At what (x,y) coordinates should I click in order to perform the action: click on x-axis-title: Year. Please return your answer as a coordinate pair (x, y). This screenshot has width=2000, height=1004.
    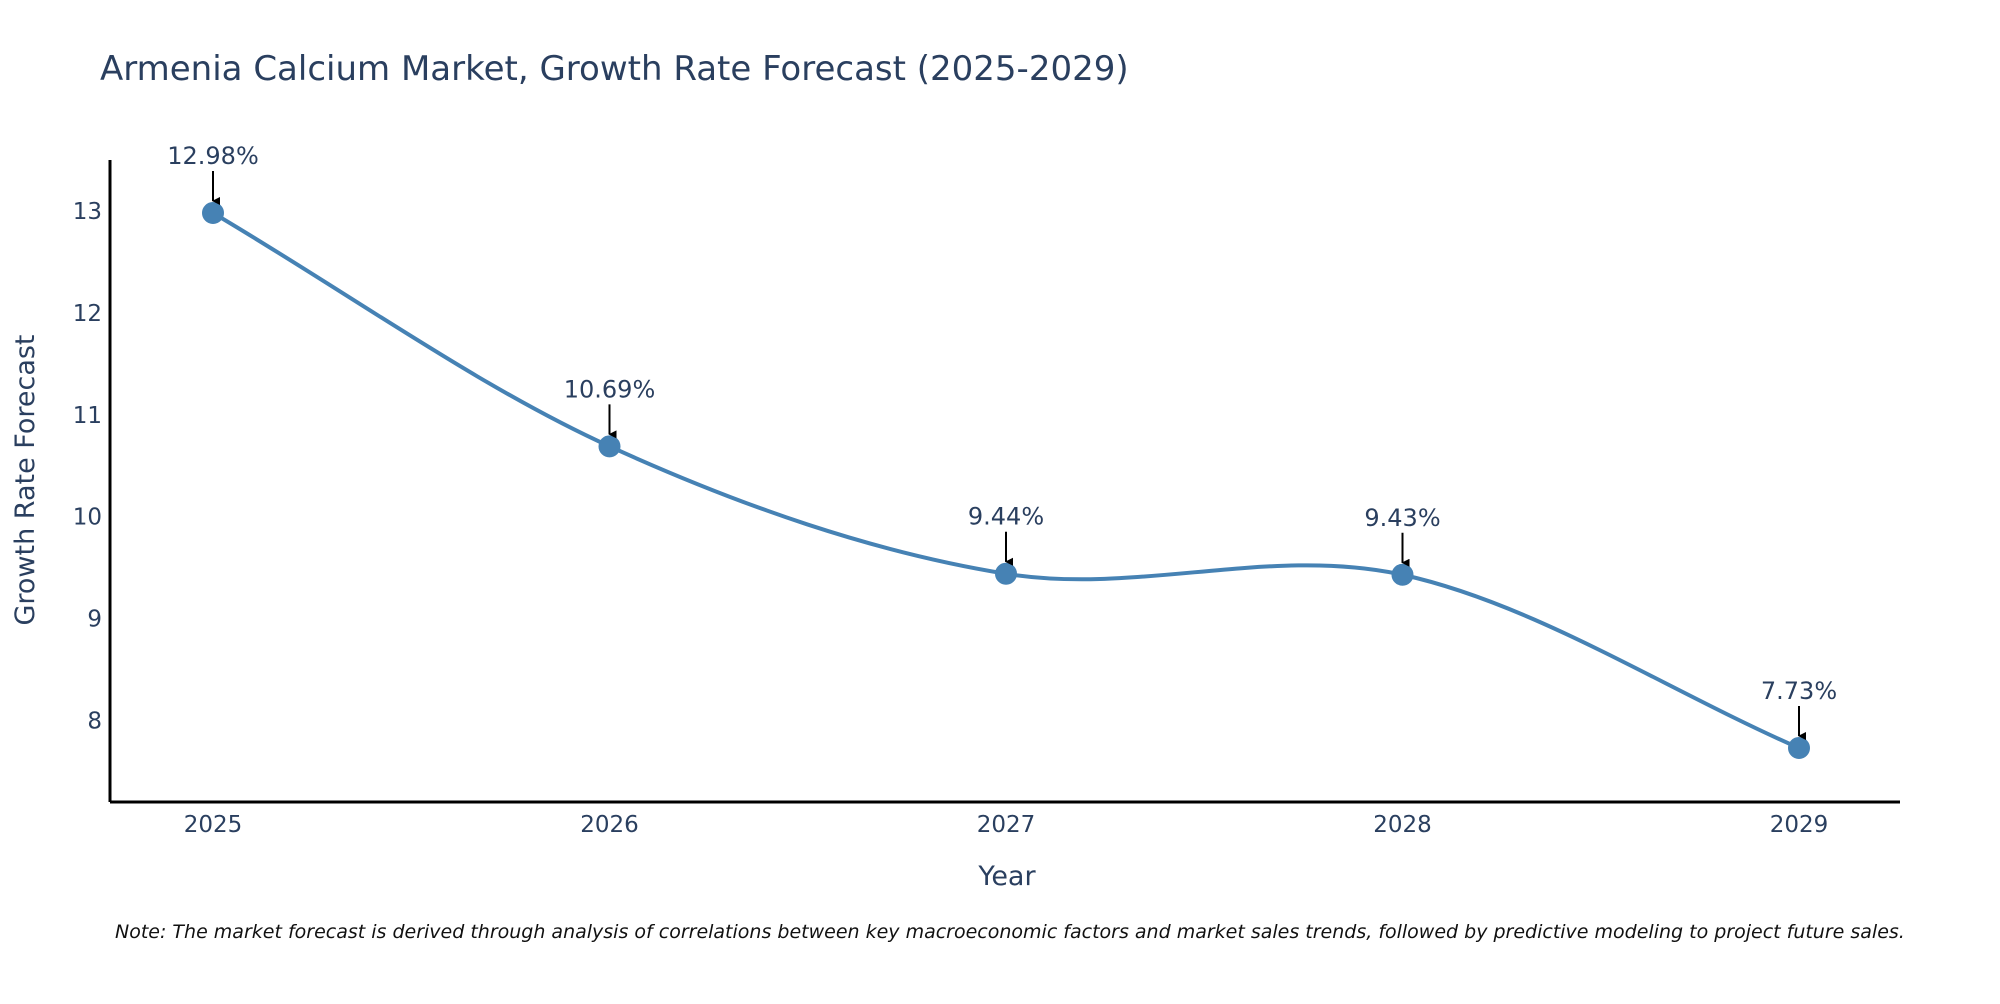
    Looking at the image, I should click on (1006, 876).